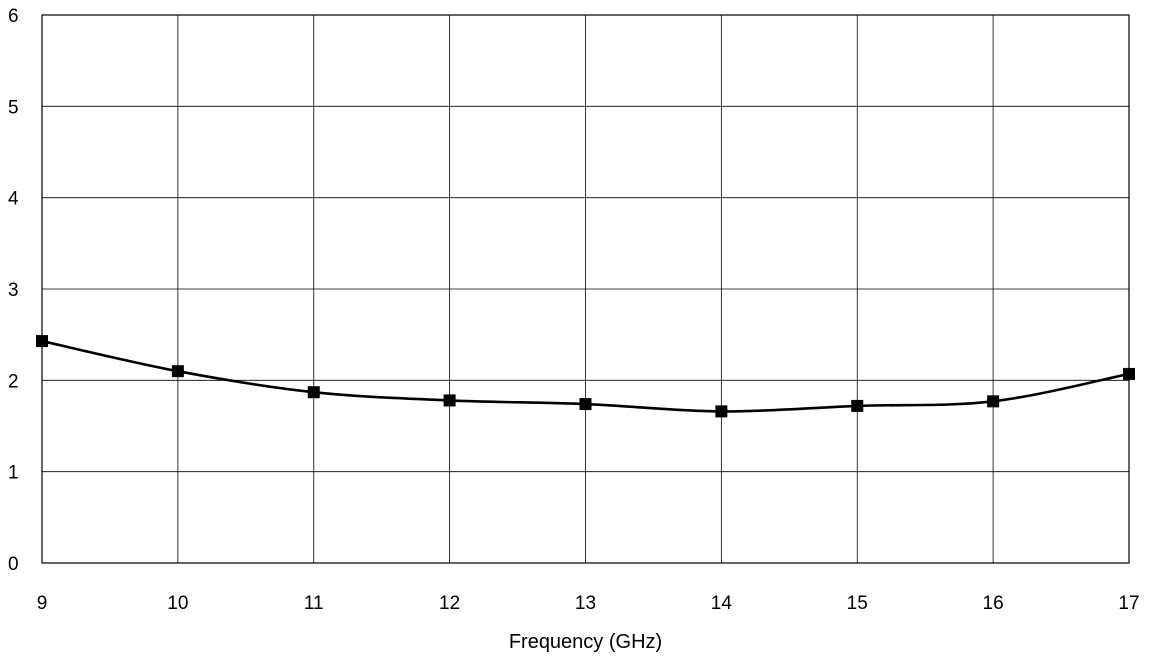 The image size is (1152, 659). Describe the element at coordinates (449, 603) in the screenshot. I see `x-tick-label: 12` at that location.